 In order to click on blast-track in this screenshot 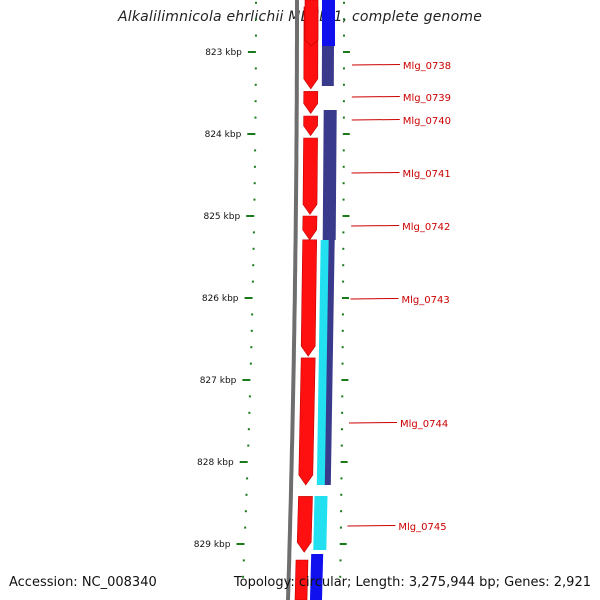, I will do `click(323, 300)`.